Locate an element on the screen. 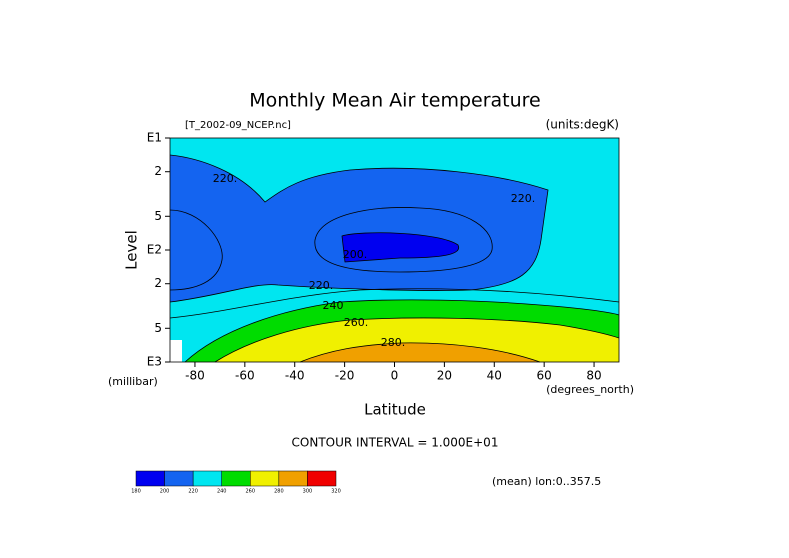  colorbar-label: 180 is located at coordinates (136, 492).